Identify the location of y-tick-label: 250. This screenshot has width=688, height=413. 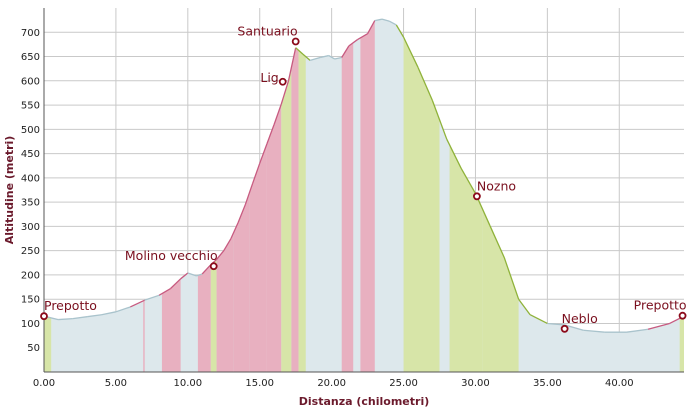
(30, 251).